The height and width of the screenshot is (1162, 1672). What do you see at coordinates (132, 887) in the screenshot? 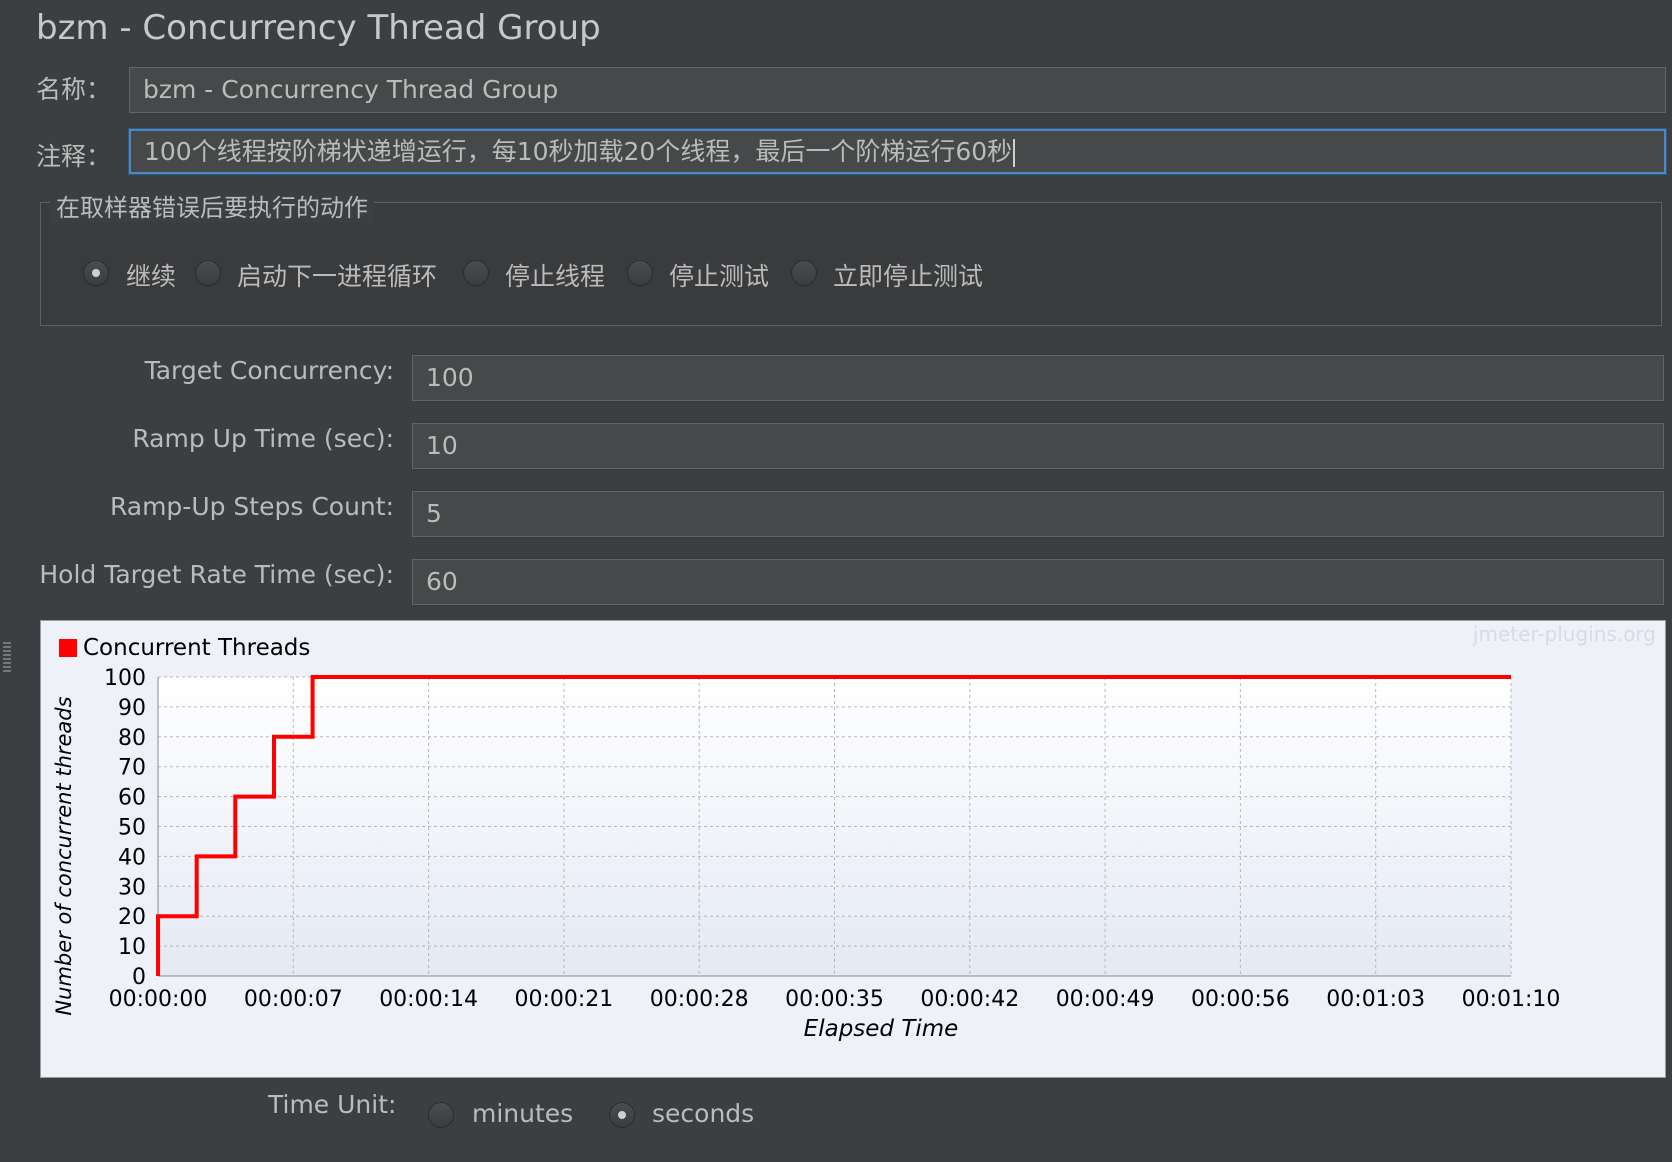
I see `y-tick-label: 30` at bounding box center [132, 887].